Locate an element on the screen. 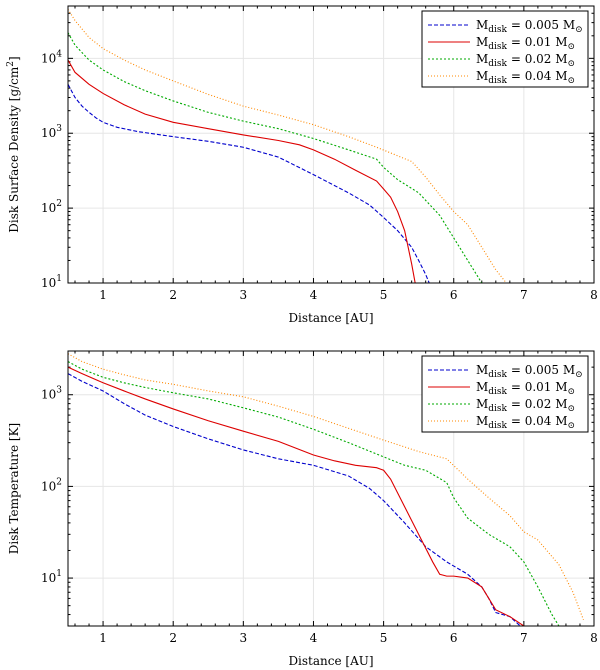 This screenshot has height=670, width=600. y-tick-label: 10⁴ is located at coordinates (51, 57).